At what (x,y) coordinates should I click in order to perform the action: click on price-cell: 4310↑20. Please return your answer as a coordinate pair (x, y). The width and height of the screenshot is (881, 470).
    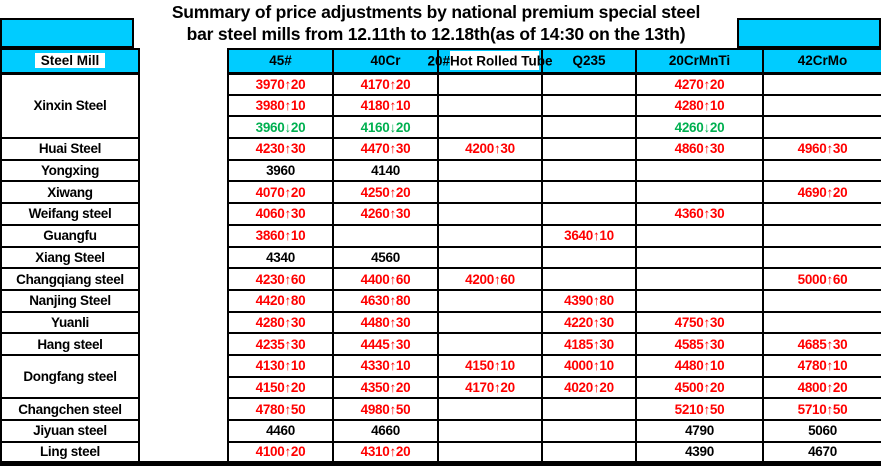
    Looking at the image, I should click on (385, 453).